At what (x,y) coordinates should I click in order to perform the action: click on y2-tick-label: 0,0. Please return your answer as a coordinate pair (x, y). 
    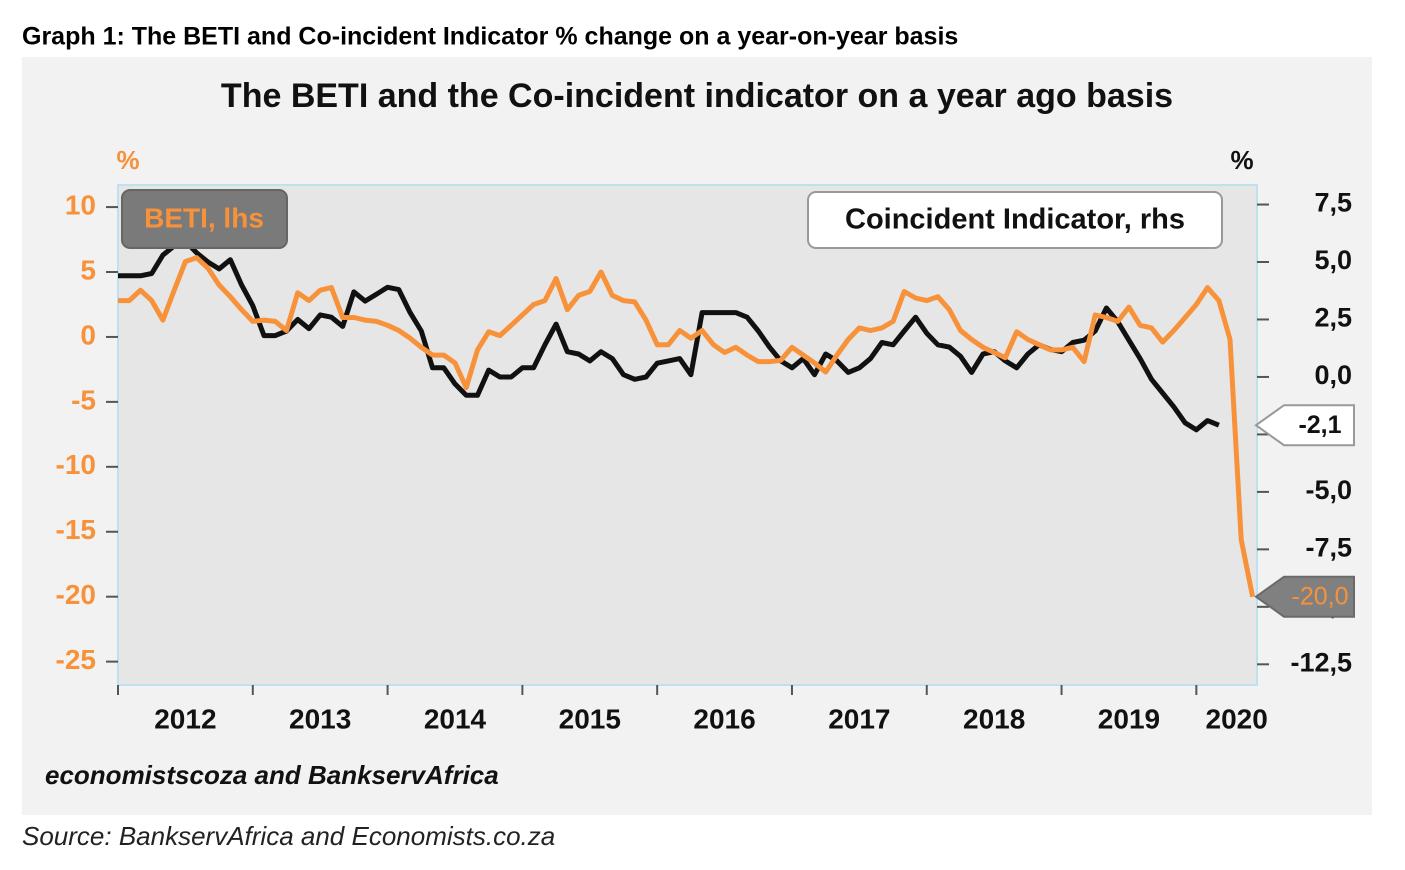
    Looking at the image, I should click on (1333, 375).